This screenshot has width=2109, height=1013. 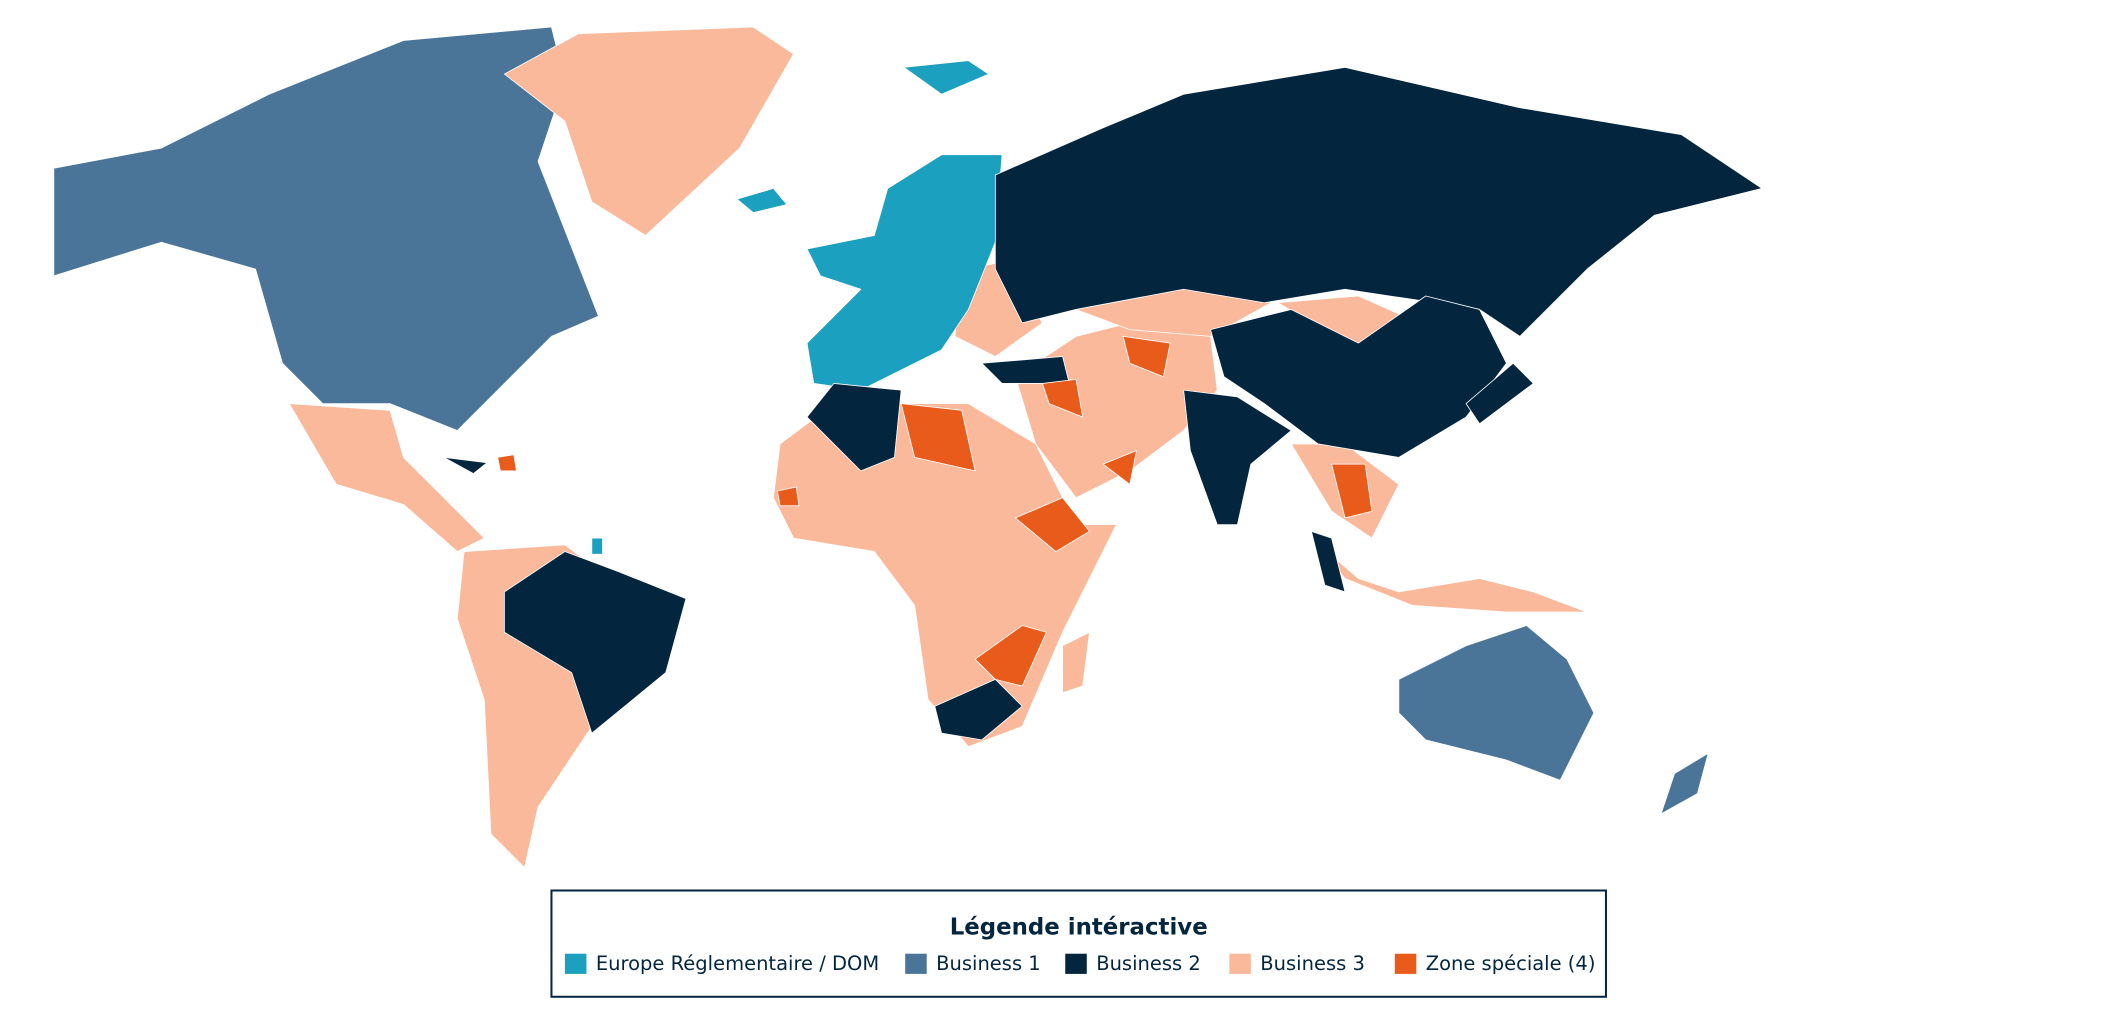 I want to click on region-turkey, so click(x=1025, y=370).